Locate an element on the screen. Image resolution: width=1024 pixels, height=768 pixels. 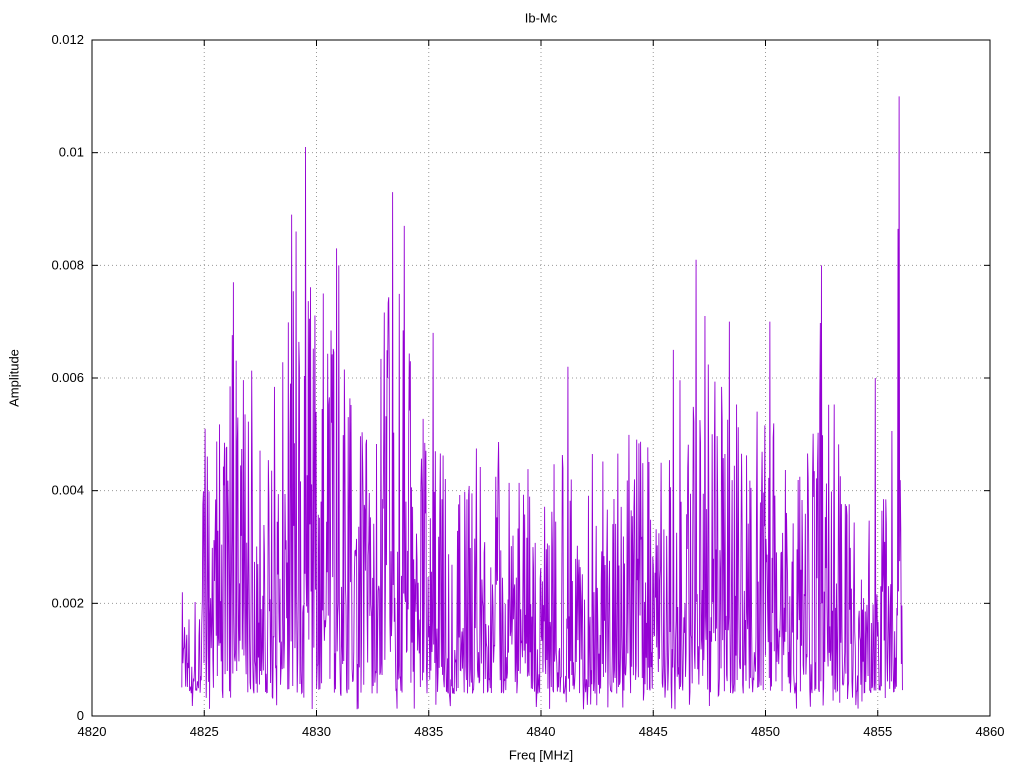
x-tick-label: 4855 is located at coordinates (877, 731).